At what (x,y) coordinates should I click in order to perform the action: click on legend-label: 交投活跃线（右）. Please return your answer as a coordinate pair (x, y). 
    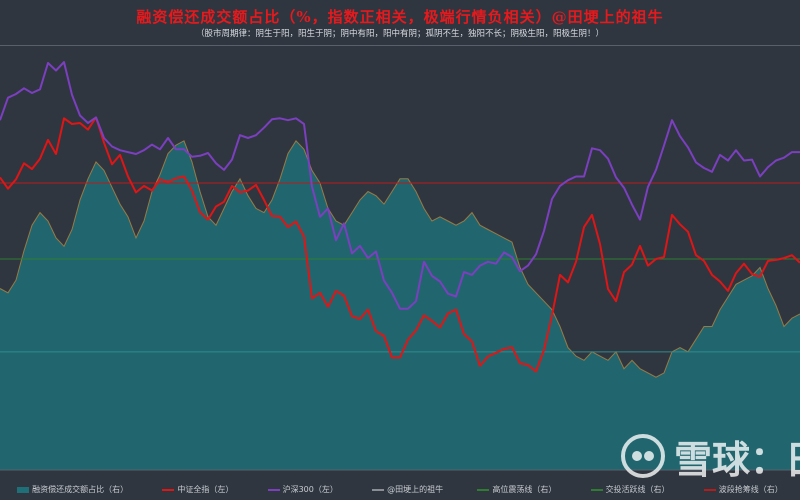
    Looking at the image, I should click on (637, 489).